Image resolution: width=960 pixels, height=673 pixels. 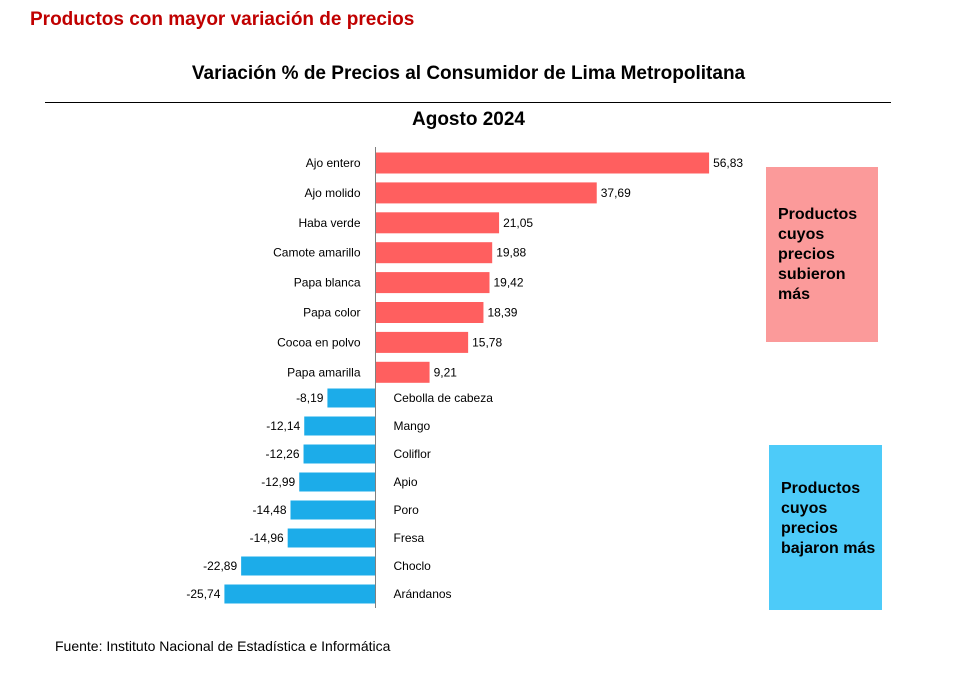 What do you see at coordinates (409, 538) in the screenshot?
I see `category-label: Fresa` at bounding box center [409, 538].